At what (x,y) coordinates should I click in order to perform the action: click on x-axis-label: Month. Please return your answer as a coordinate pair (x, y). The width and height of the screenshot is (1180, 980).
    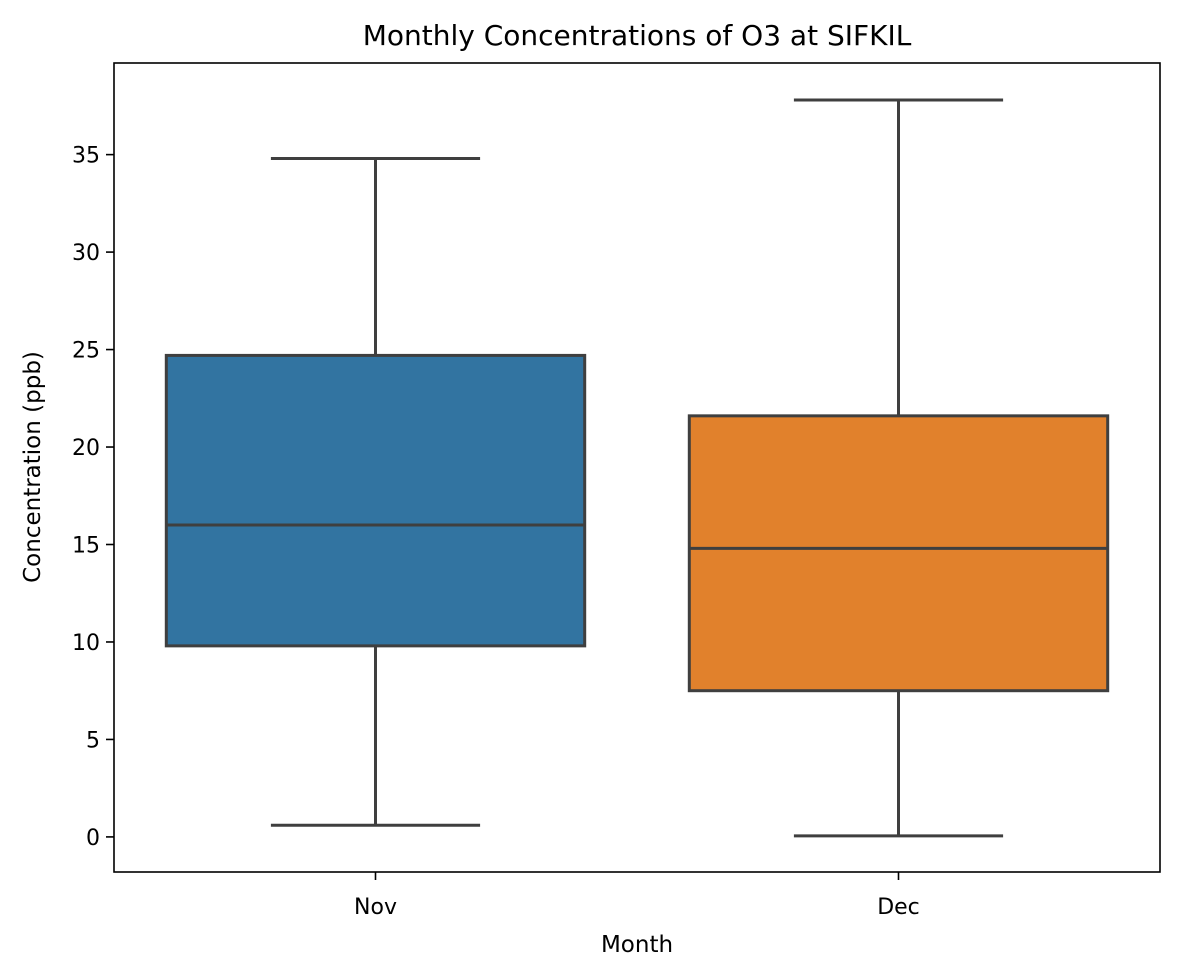
    Looking at the image, I should click on (637, 945).